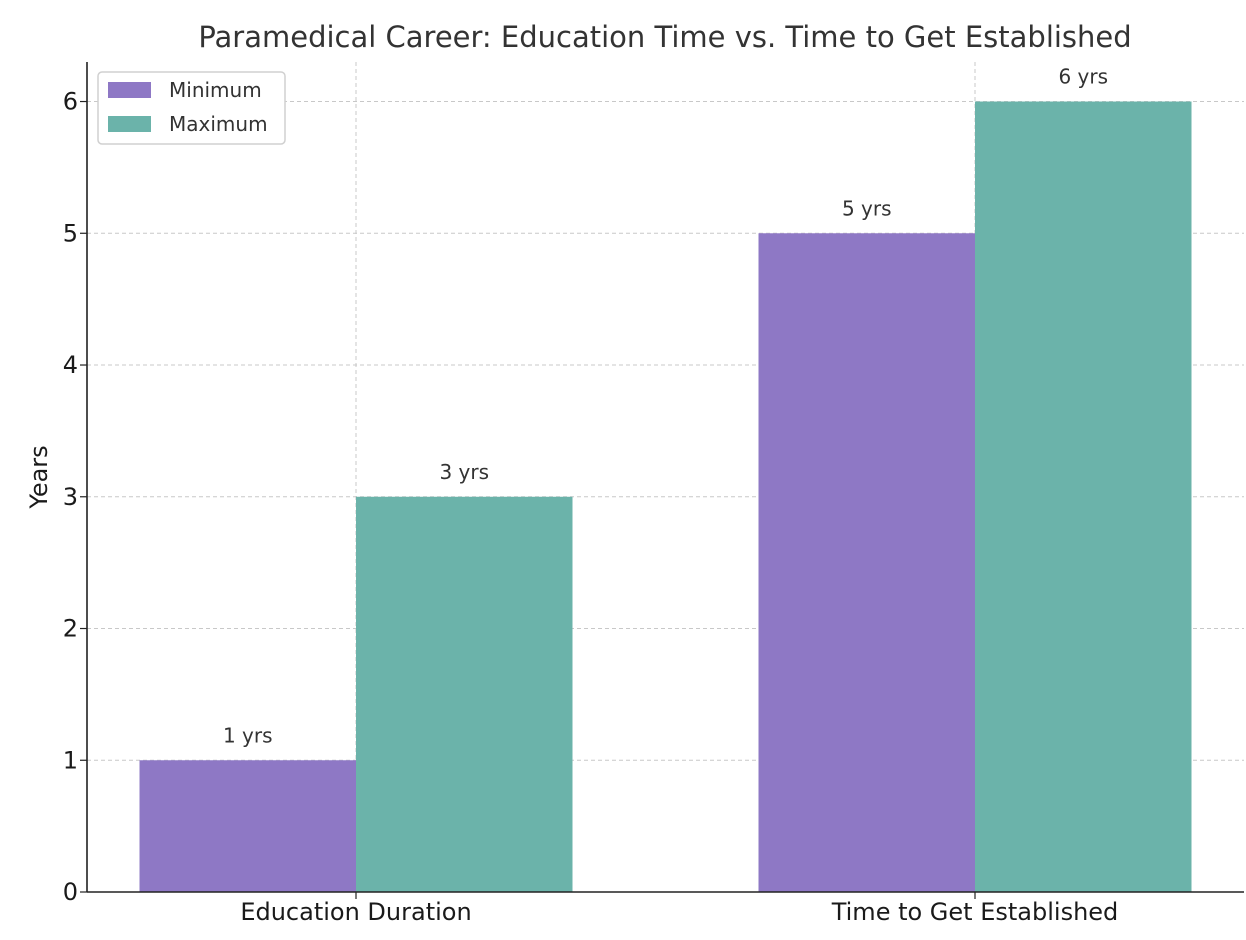 The image size is (1246, 940). Describe the element at coordinates (70, 365) in the screenshot. I see `y-tick-label: 4` at that location.